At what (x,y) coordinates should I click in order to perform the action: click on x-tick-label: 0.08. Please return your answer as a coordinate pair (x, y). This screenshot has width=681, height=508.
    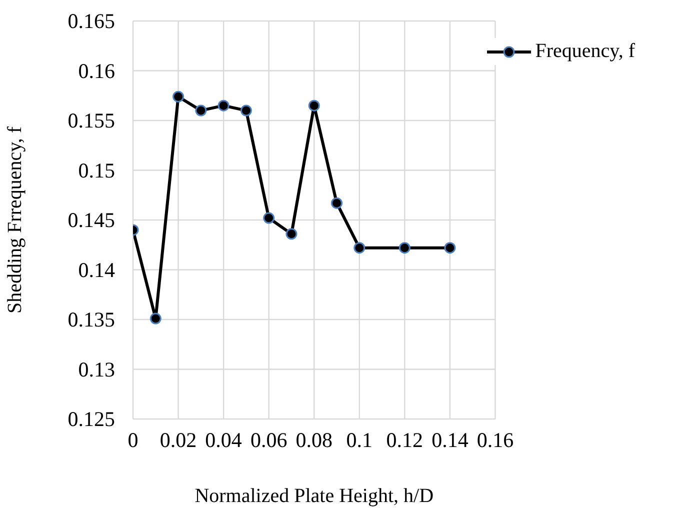
    Looking at the image, I should click on (314, 440).